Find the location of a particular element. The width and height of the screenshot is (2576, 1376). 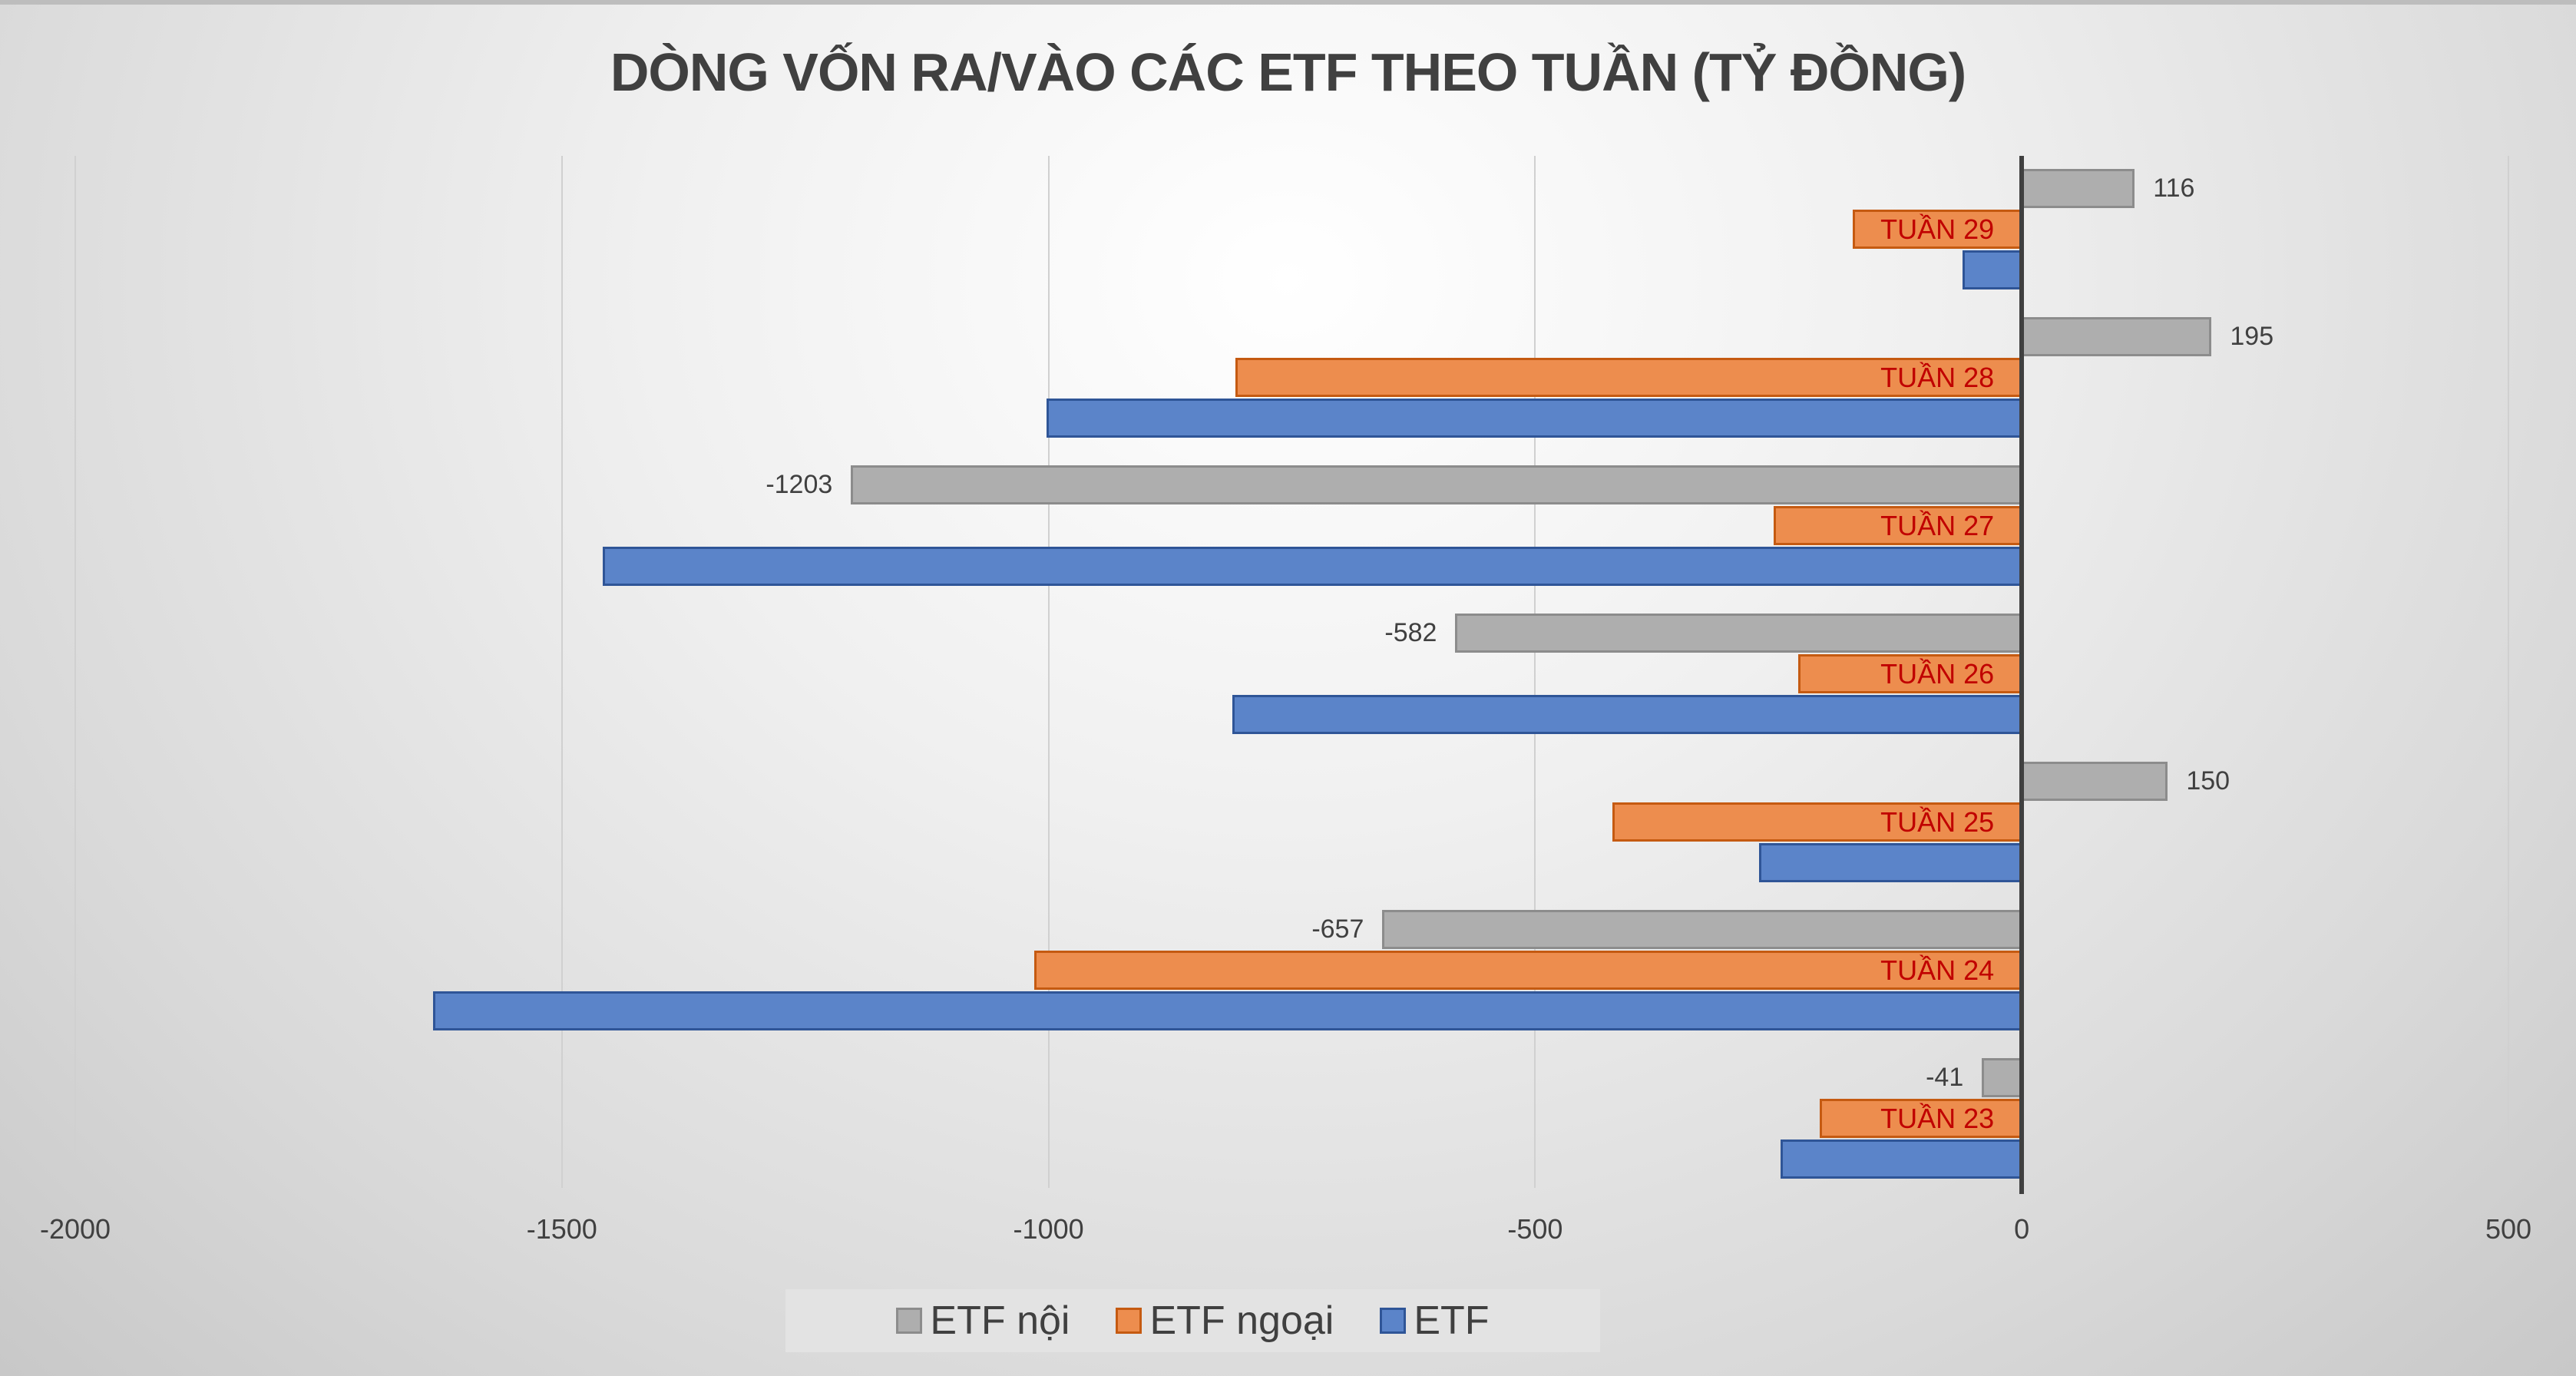

legend-item-etf: ETF is located at coordinates (1435, 1321).